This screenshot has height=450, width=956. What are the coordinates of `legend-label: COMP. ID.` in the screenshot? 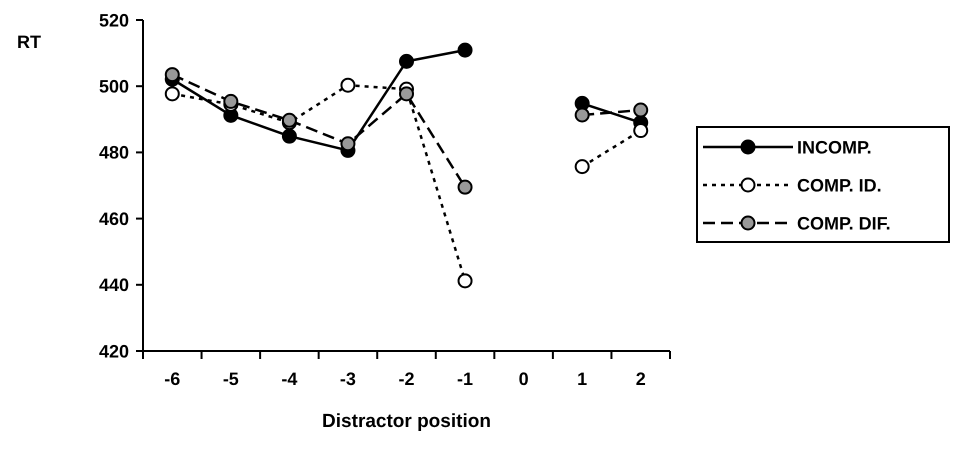 It's located at (839, 185).